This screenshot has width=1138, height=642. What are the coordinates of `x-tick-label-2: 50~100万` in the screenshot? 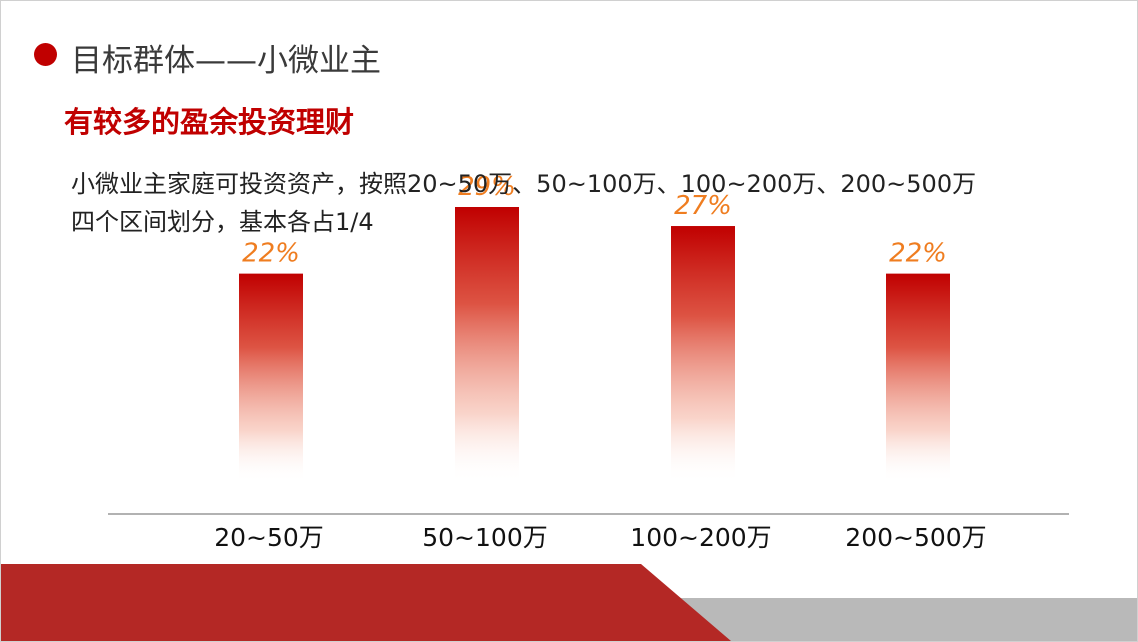 It's located at (484, 537).